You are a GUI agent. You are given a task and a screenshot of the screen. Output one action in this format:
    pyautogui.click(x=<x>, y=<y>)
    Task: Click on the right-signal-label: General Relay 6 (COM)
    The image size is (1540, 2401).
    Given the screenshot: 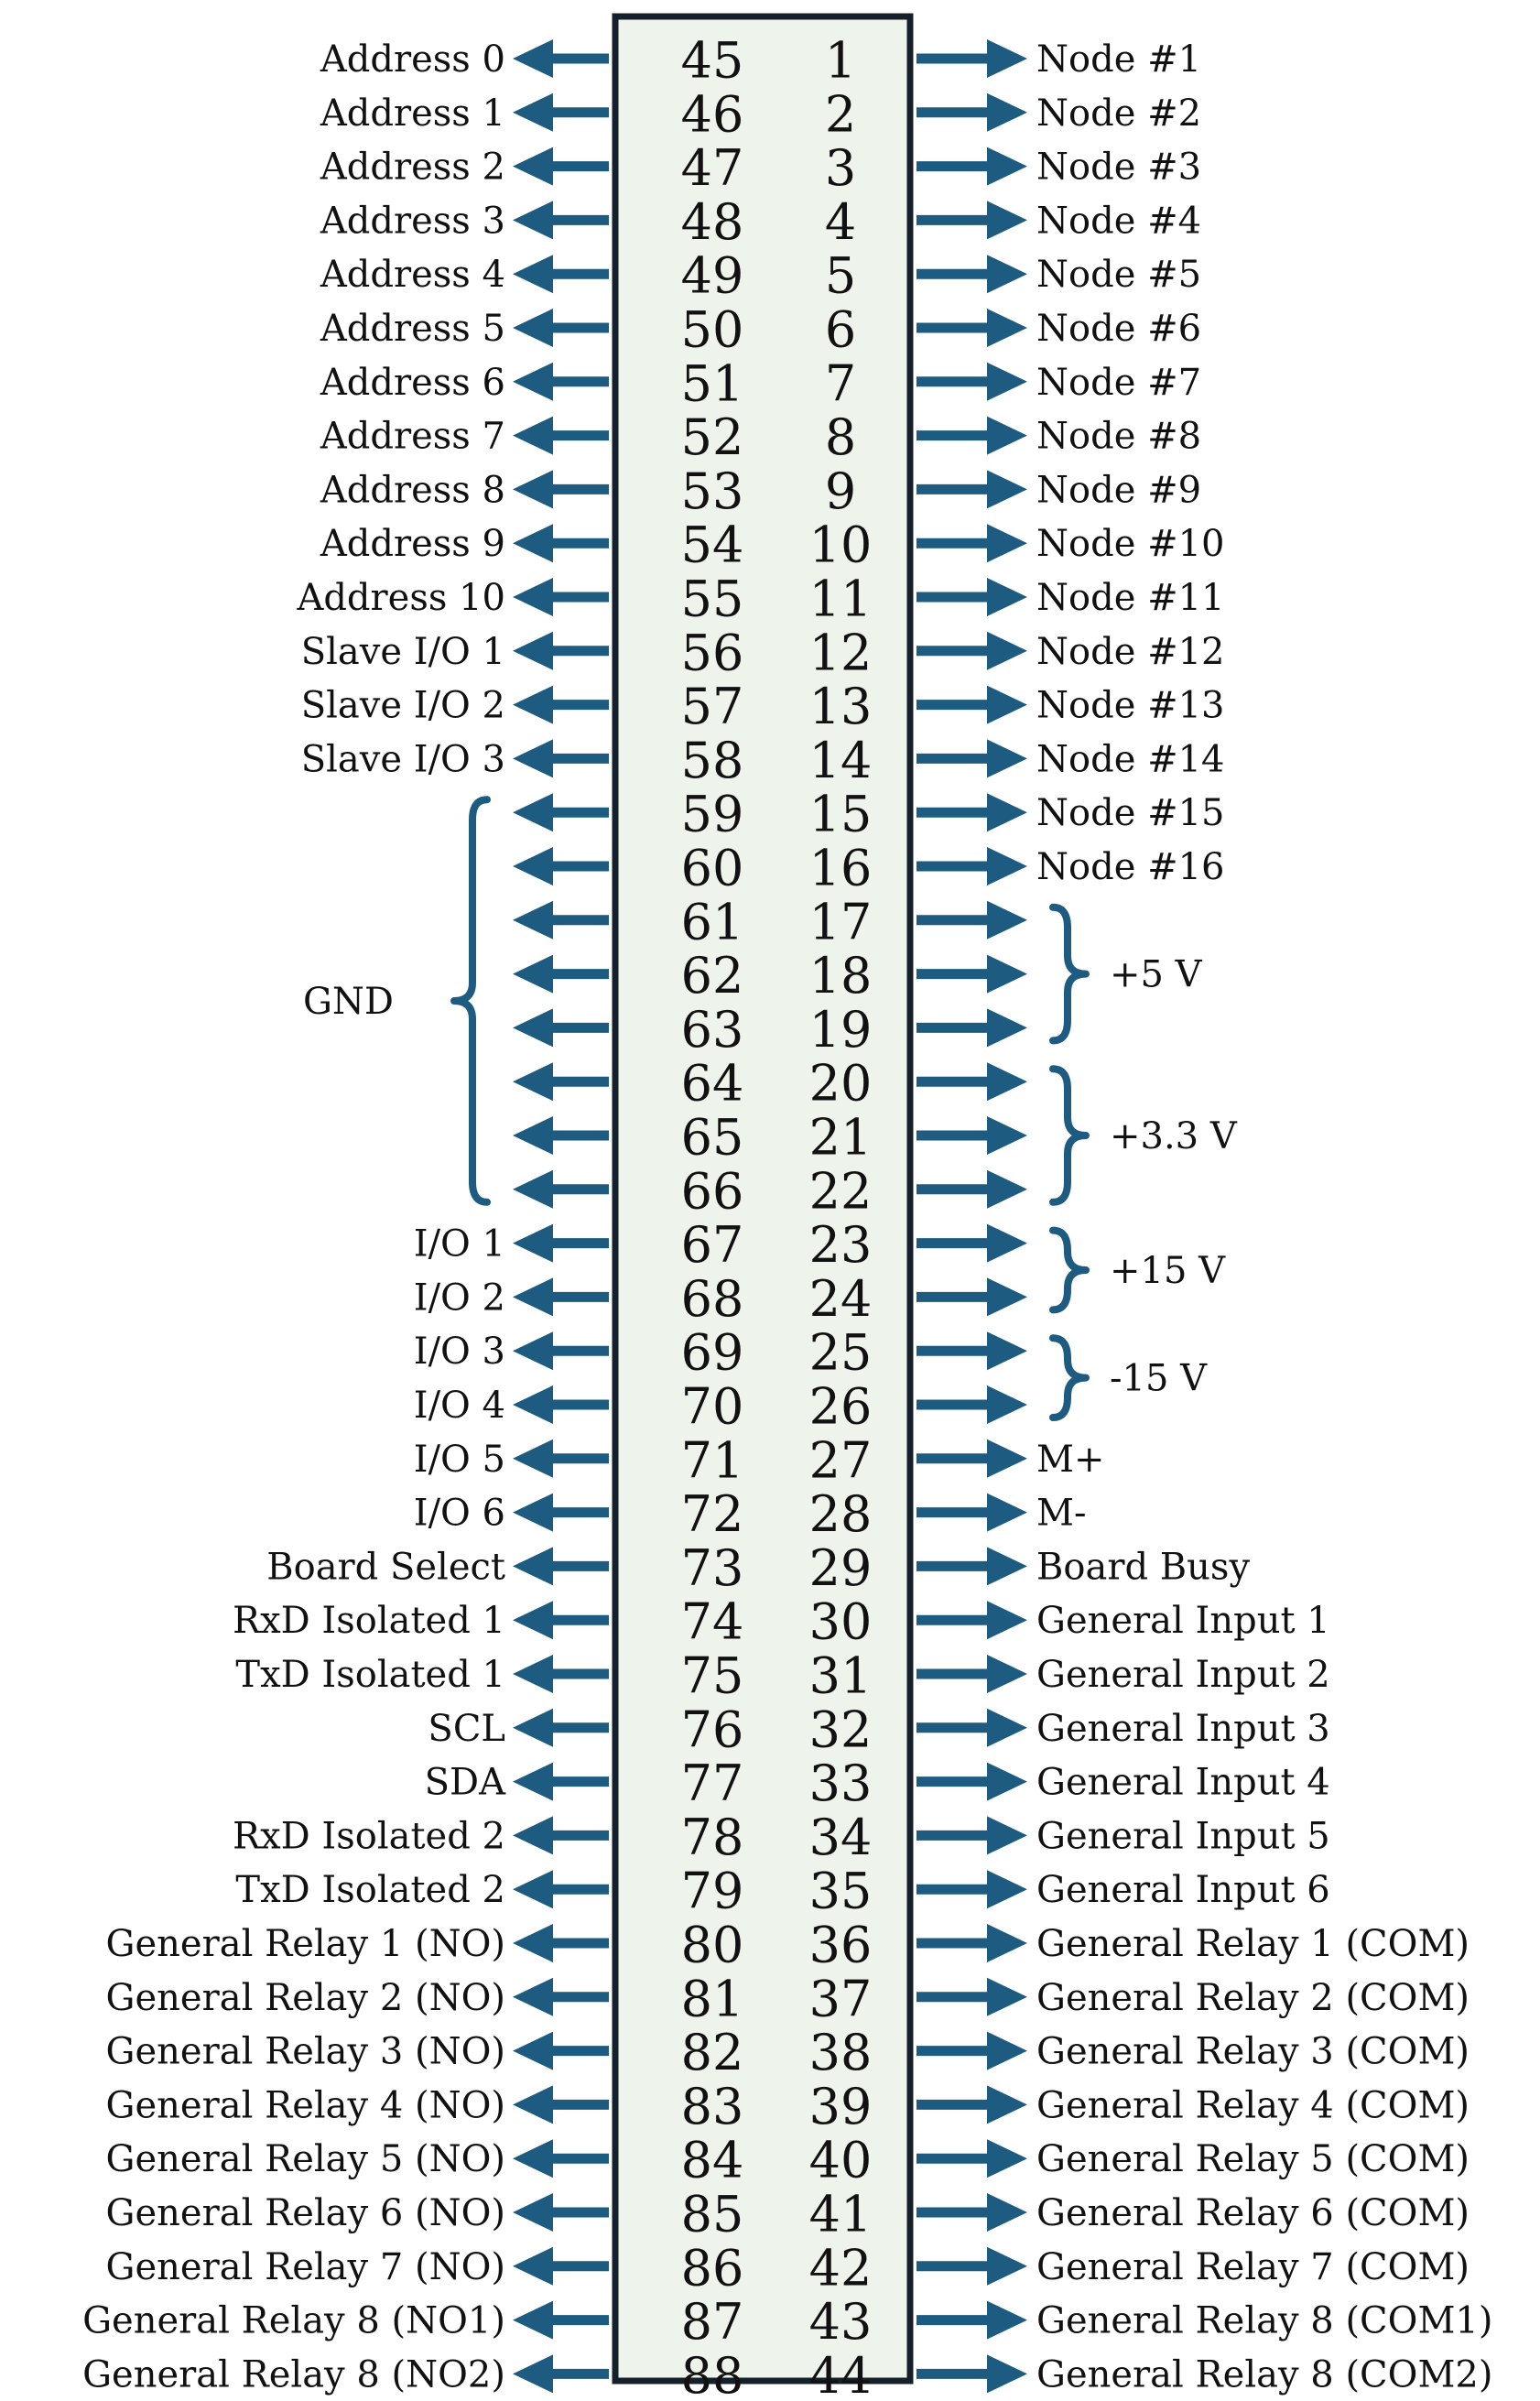 What is the action you would take?
    pyautogui.click(x=1253, y=2213)
    